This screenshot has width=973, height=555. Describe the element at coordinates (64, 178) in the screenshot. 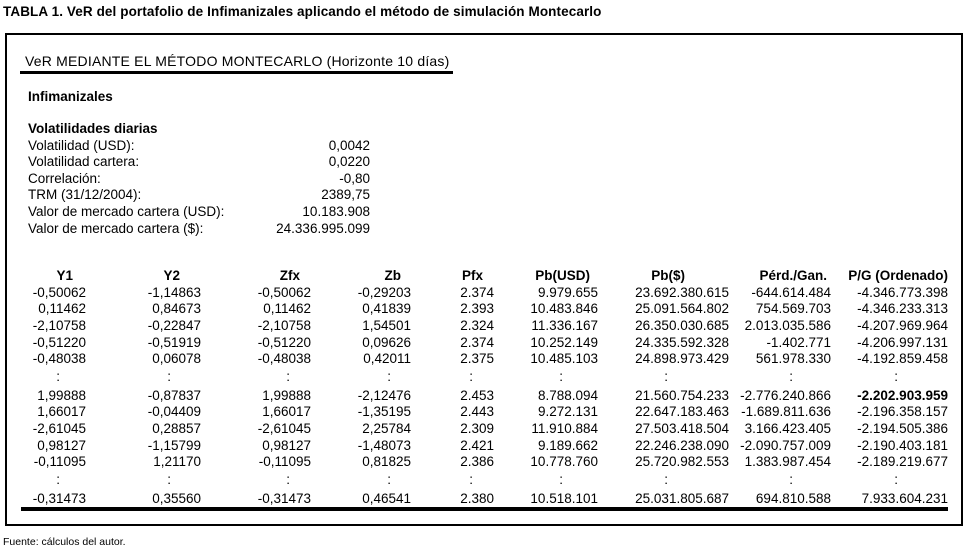

I see `volatility-label: Correlación:` at that location.